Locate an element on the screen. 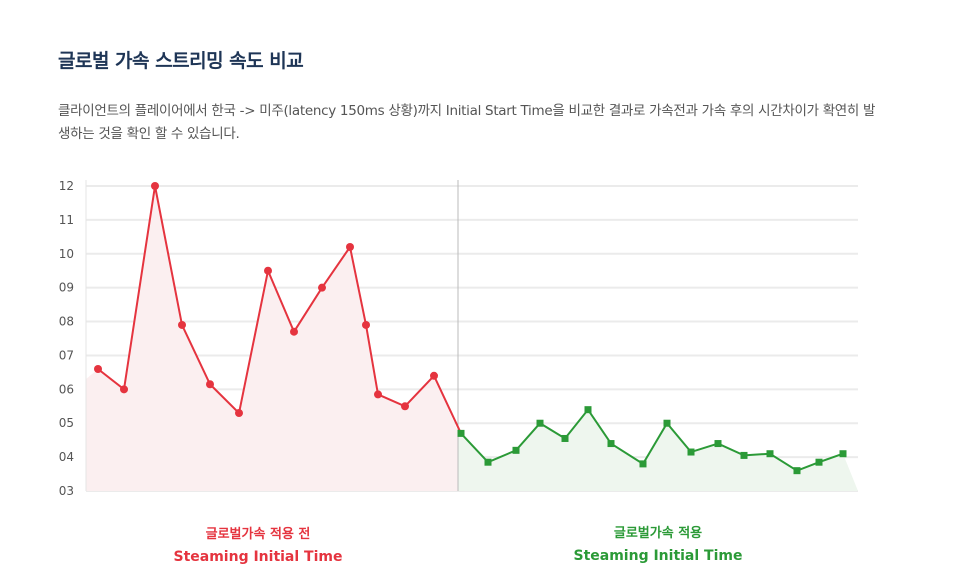  y-tick-label: 06 is located at coordinates (66, 389).